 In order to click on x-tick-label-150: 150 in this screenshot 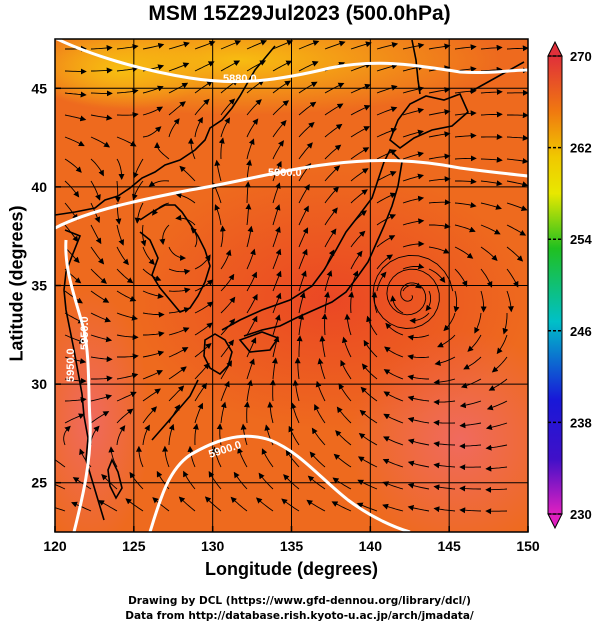, I will do `click(528, 546)`.